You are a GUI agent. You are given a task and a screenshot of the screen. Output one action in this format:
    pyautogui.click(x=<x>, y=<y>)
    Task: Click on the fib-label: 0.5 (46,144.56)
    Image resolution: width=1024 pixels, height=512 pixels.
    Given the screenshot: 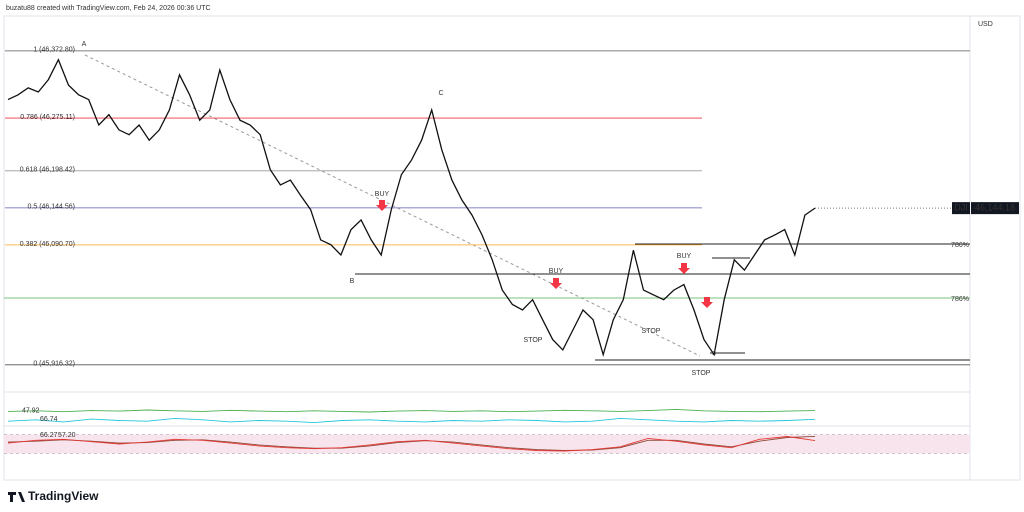 What is the action you would take?
    pyautogui.click(x=51, y=207)
    